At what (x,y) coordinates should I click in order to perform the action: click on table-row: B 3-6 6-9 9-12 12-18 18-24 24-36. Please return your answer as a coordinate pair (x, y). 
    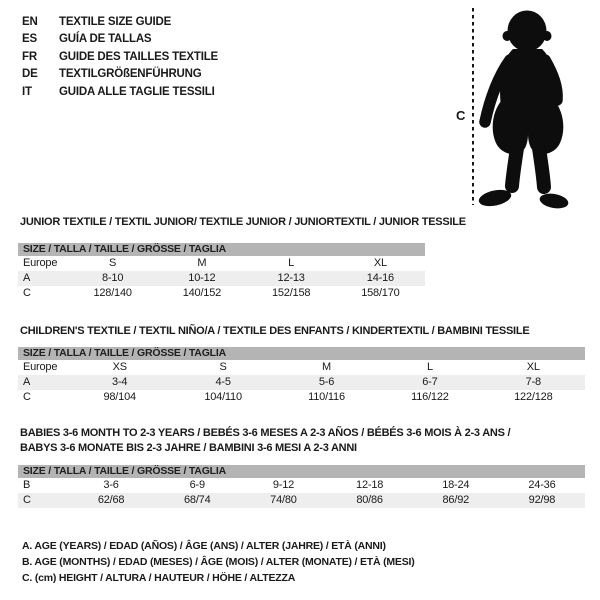
    Looking at the image, I should click on (301, 485).